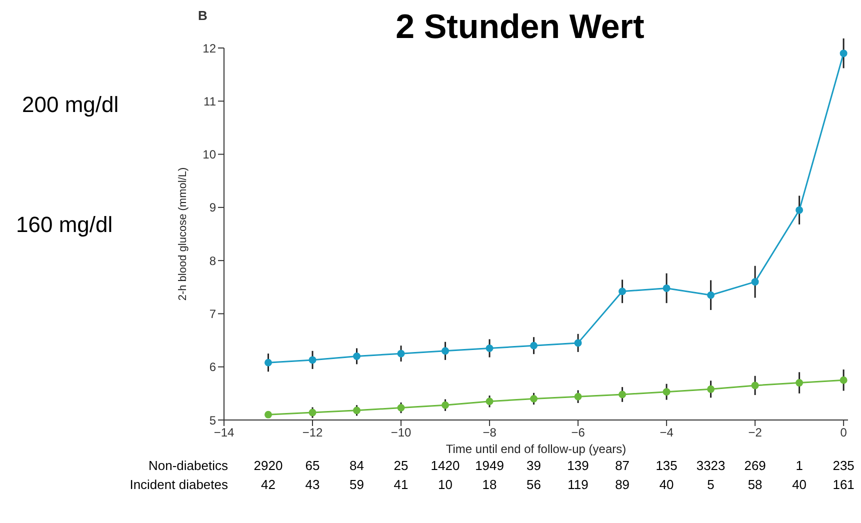 This screenshot has width=861, height=523. I want to click on text: 87, so click(622, 465).